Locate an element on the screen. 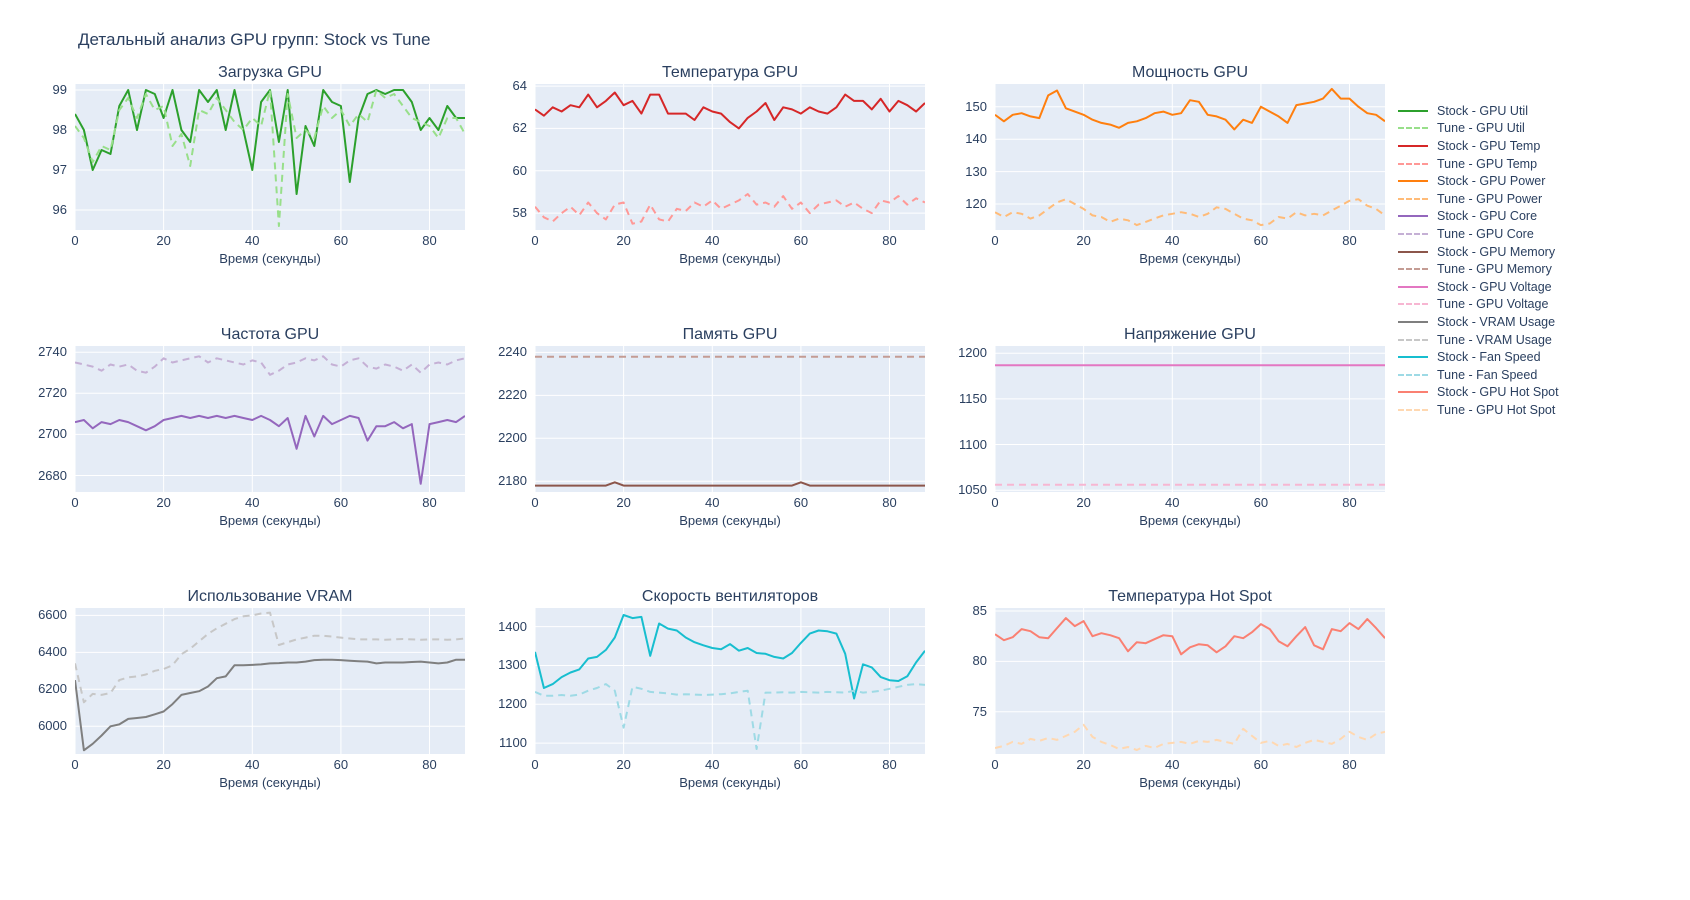 Image resolution: width=1690 pixels, height=900 pixels. legend-item: Tune - VRAM Usage is located at coordinates (1478, 340).